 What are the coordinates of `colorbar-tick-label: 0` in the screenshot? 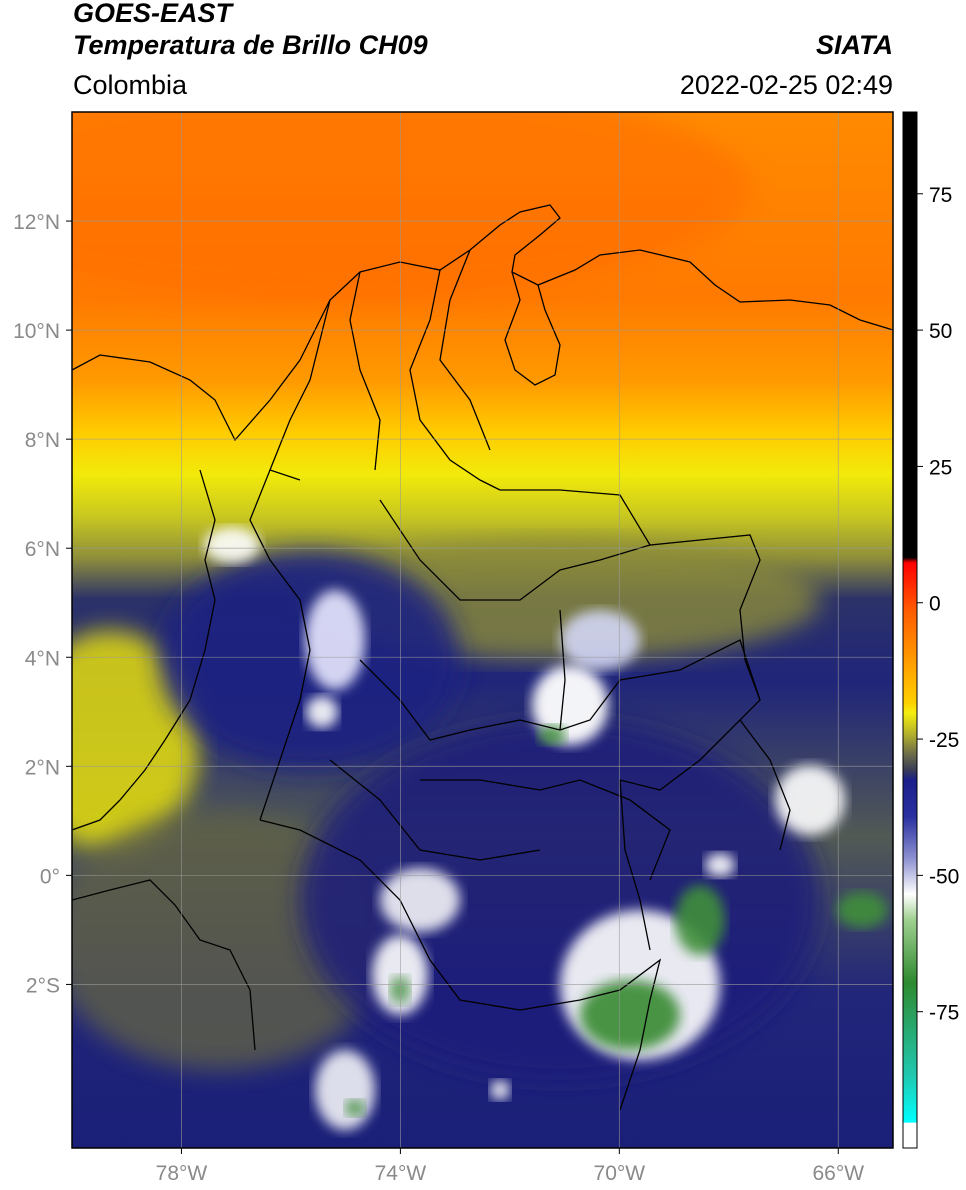 It's located at (935, 604).